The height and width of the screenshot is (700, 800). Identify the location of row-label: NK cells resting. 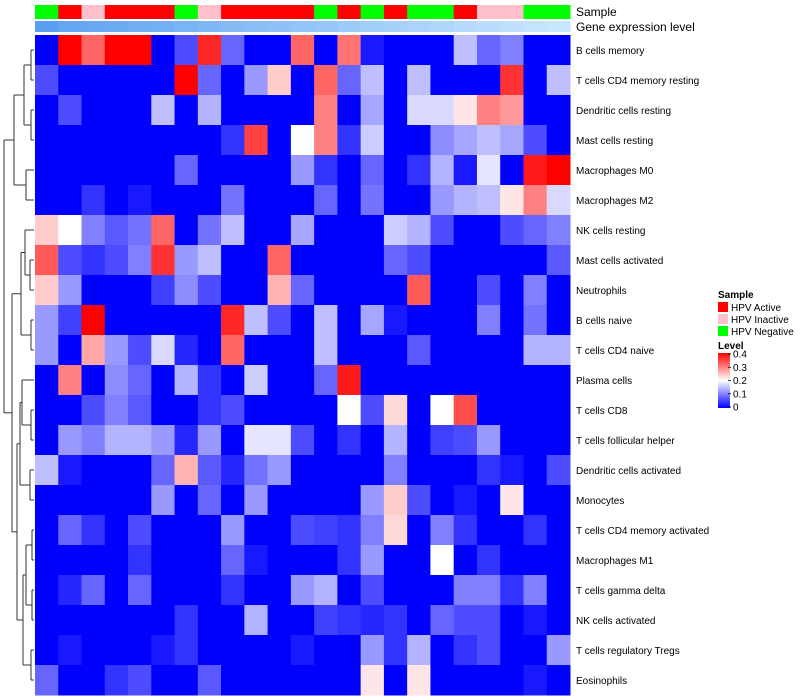
(610, 231).